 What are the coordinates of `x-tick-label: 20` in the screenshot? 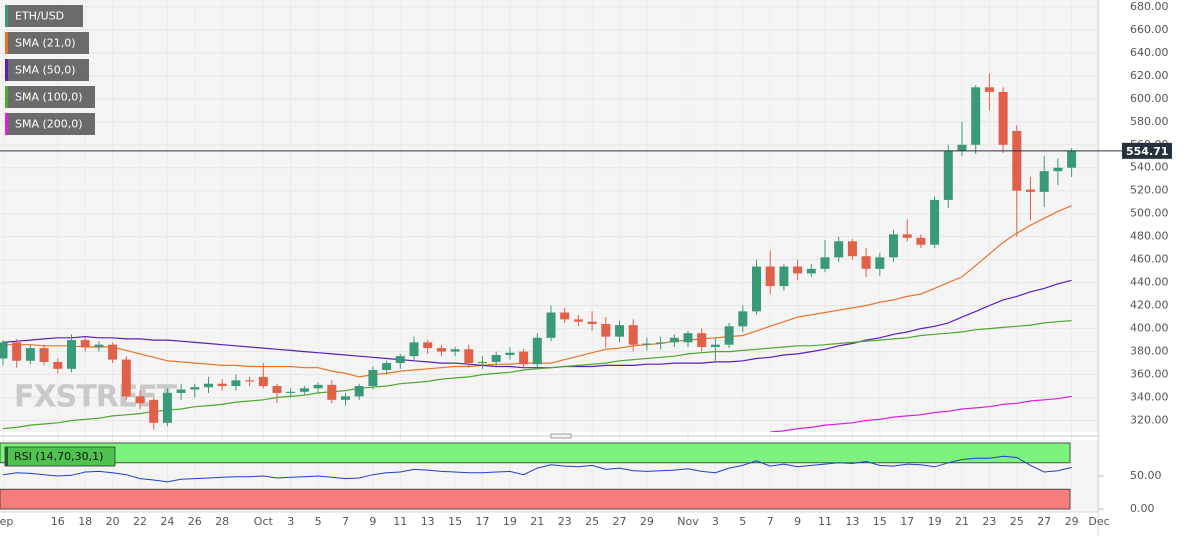 It's located at (113, 521).